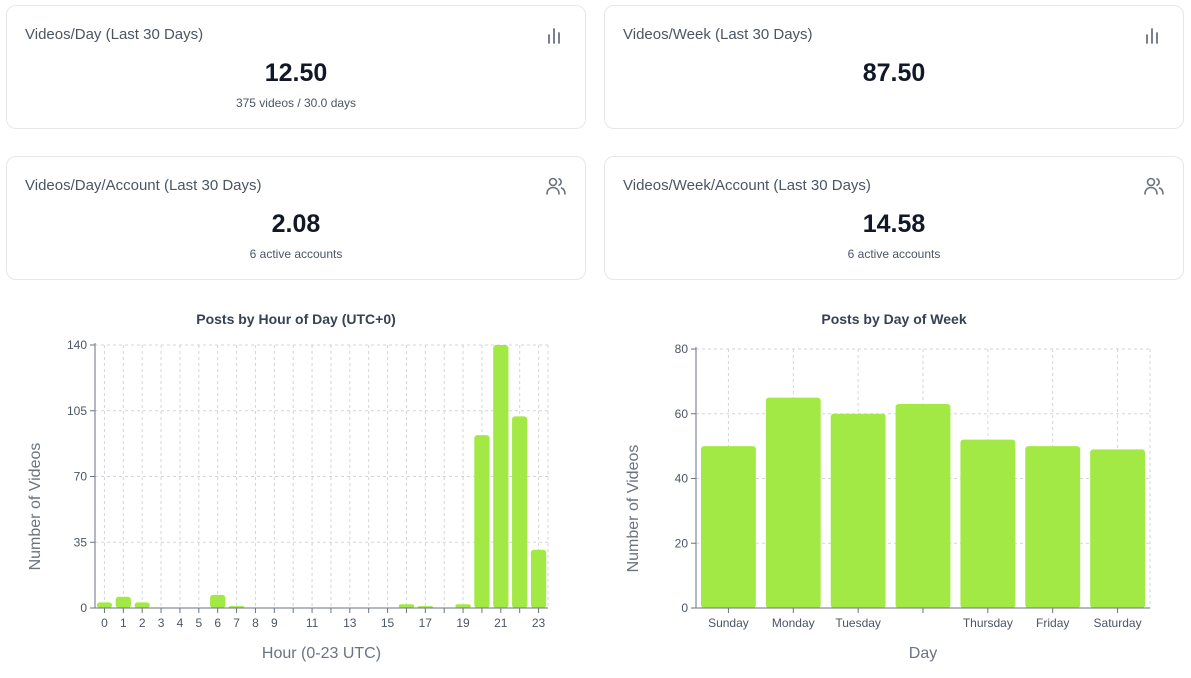 The image size is (1191, 678). Describe the element at coordinates (143, 185) in the screenshot. I see `card-title: Videos/Day/Account (Last 30 Days)` at that location.